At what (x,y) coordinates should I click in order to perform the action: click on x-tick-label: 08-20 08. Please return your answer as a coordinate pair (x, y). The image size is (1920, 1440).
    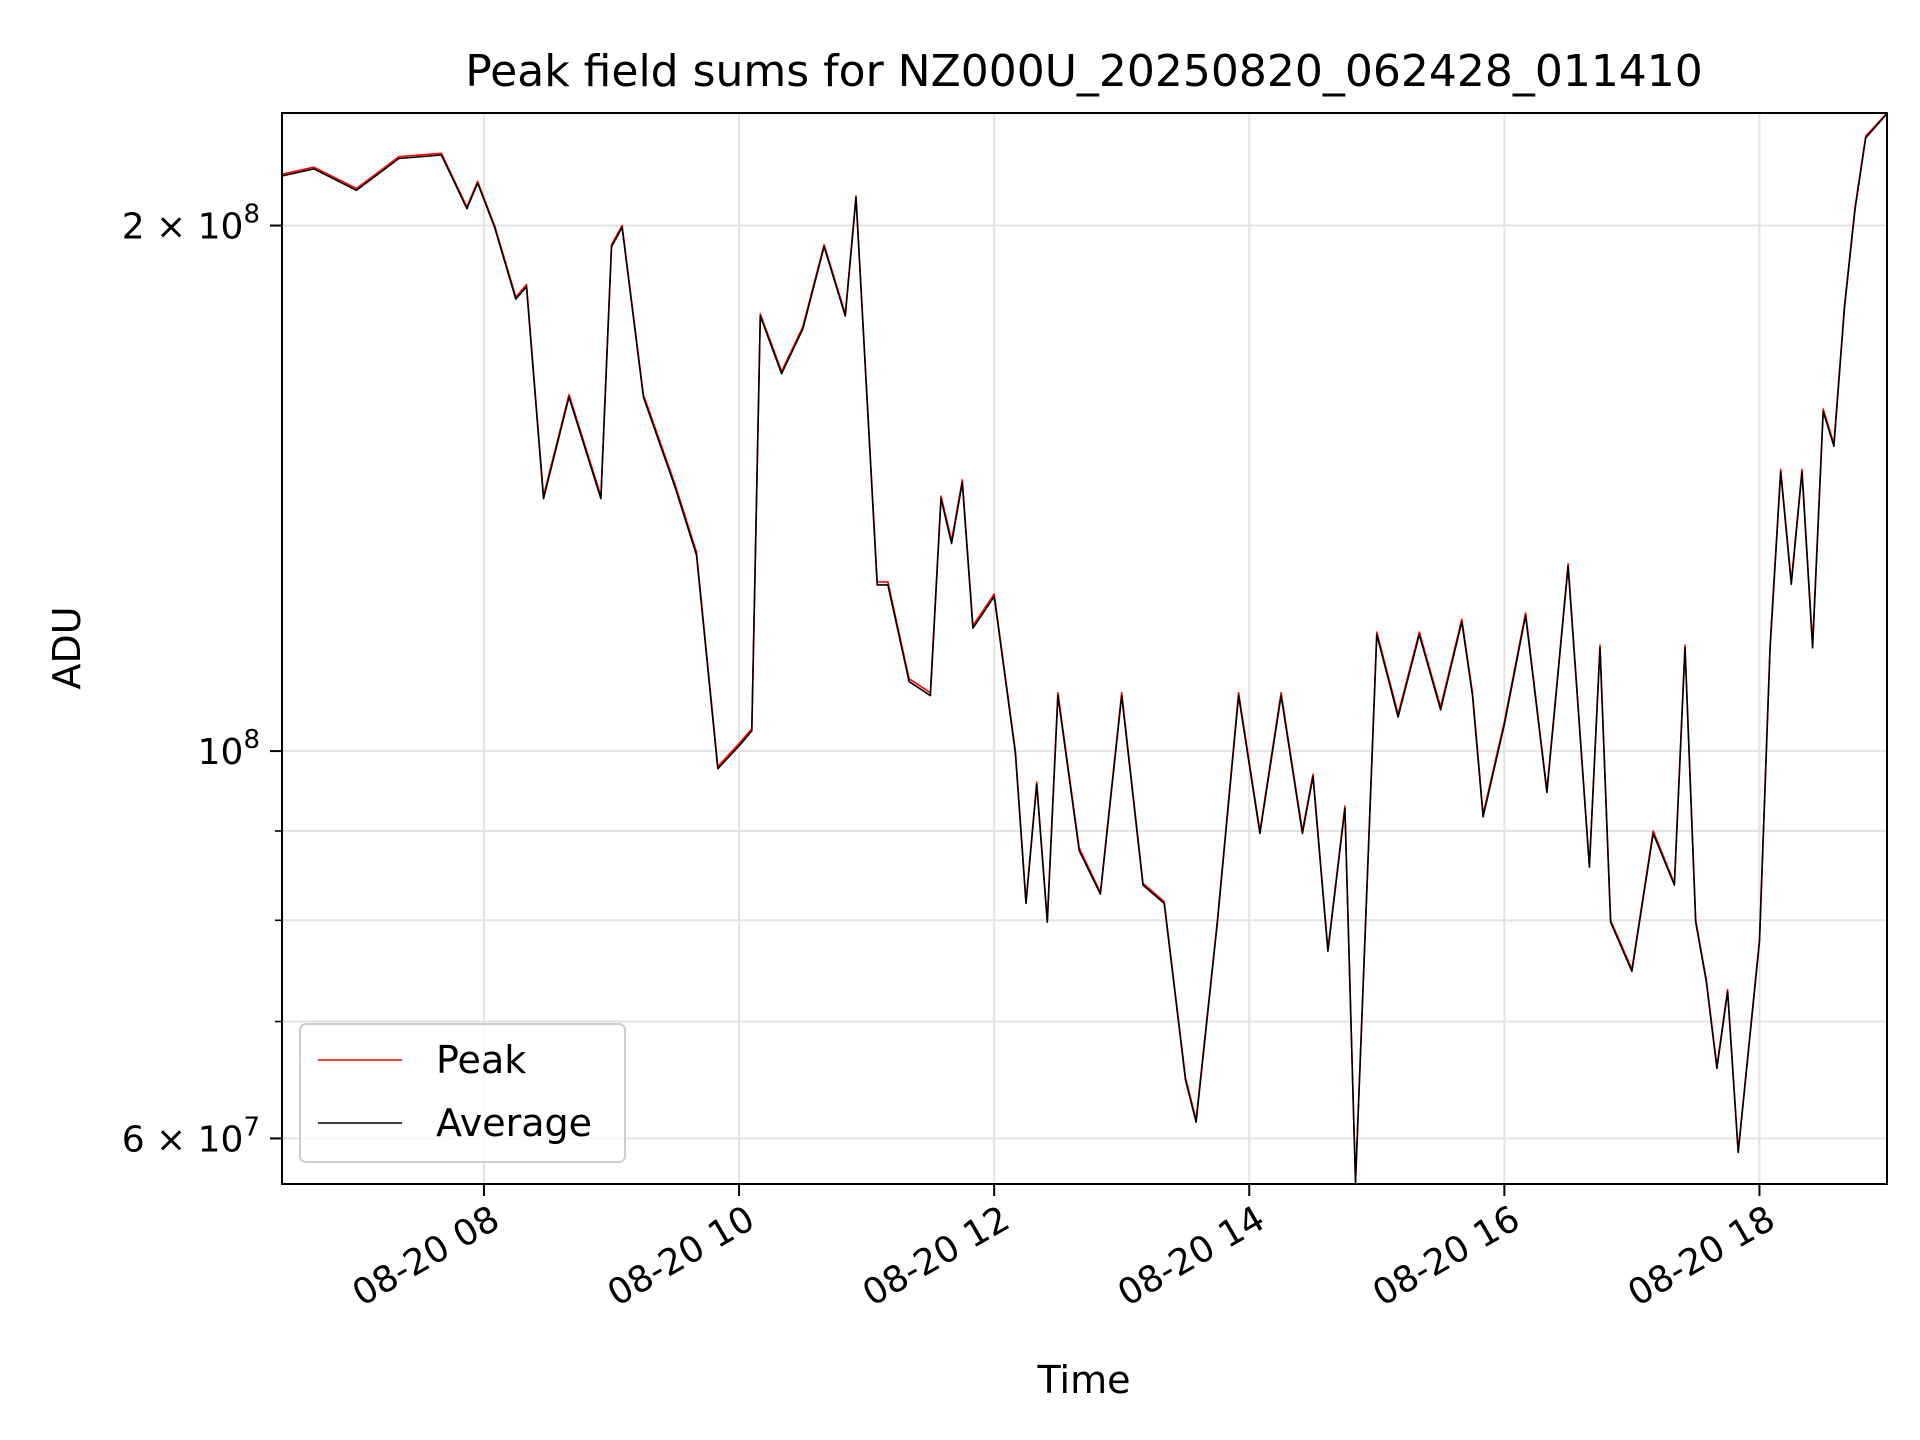
    Looking at the image, I should click on (426, 1256).